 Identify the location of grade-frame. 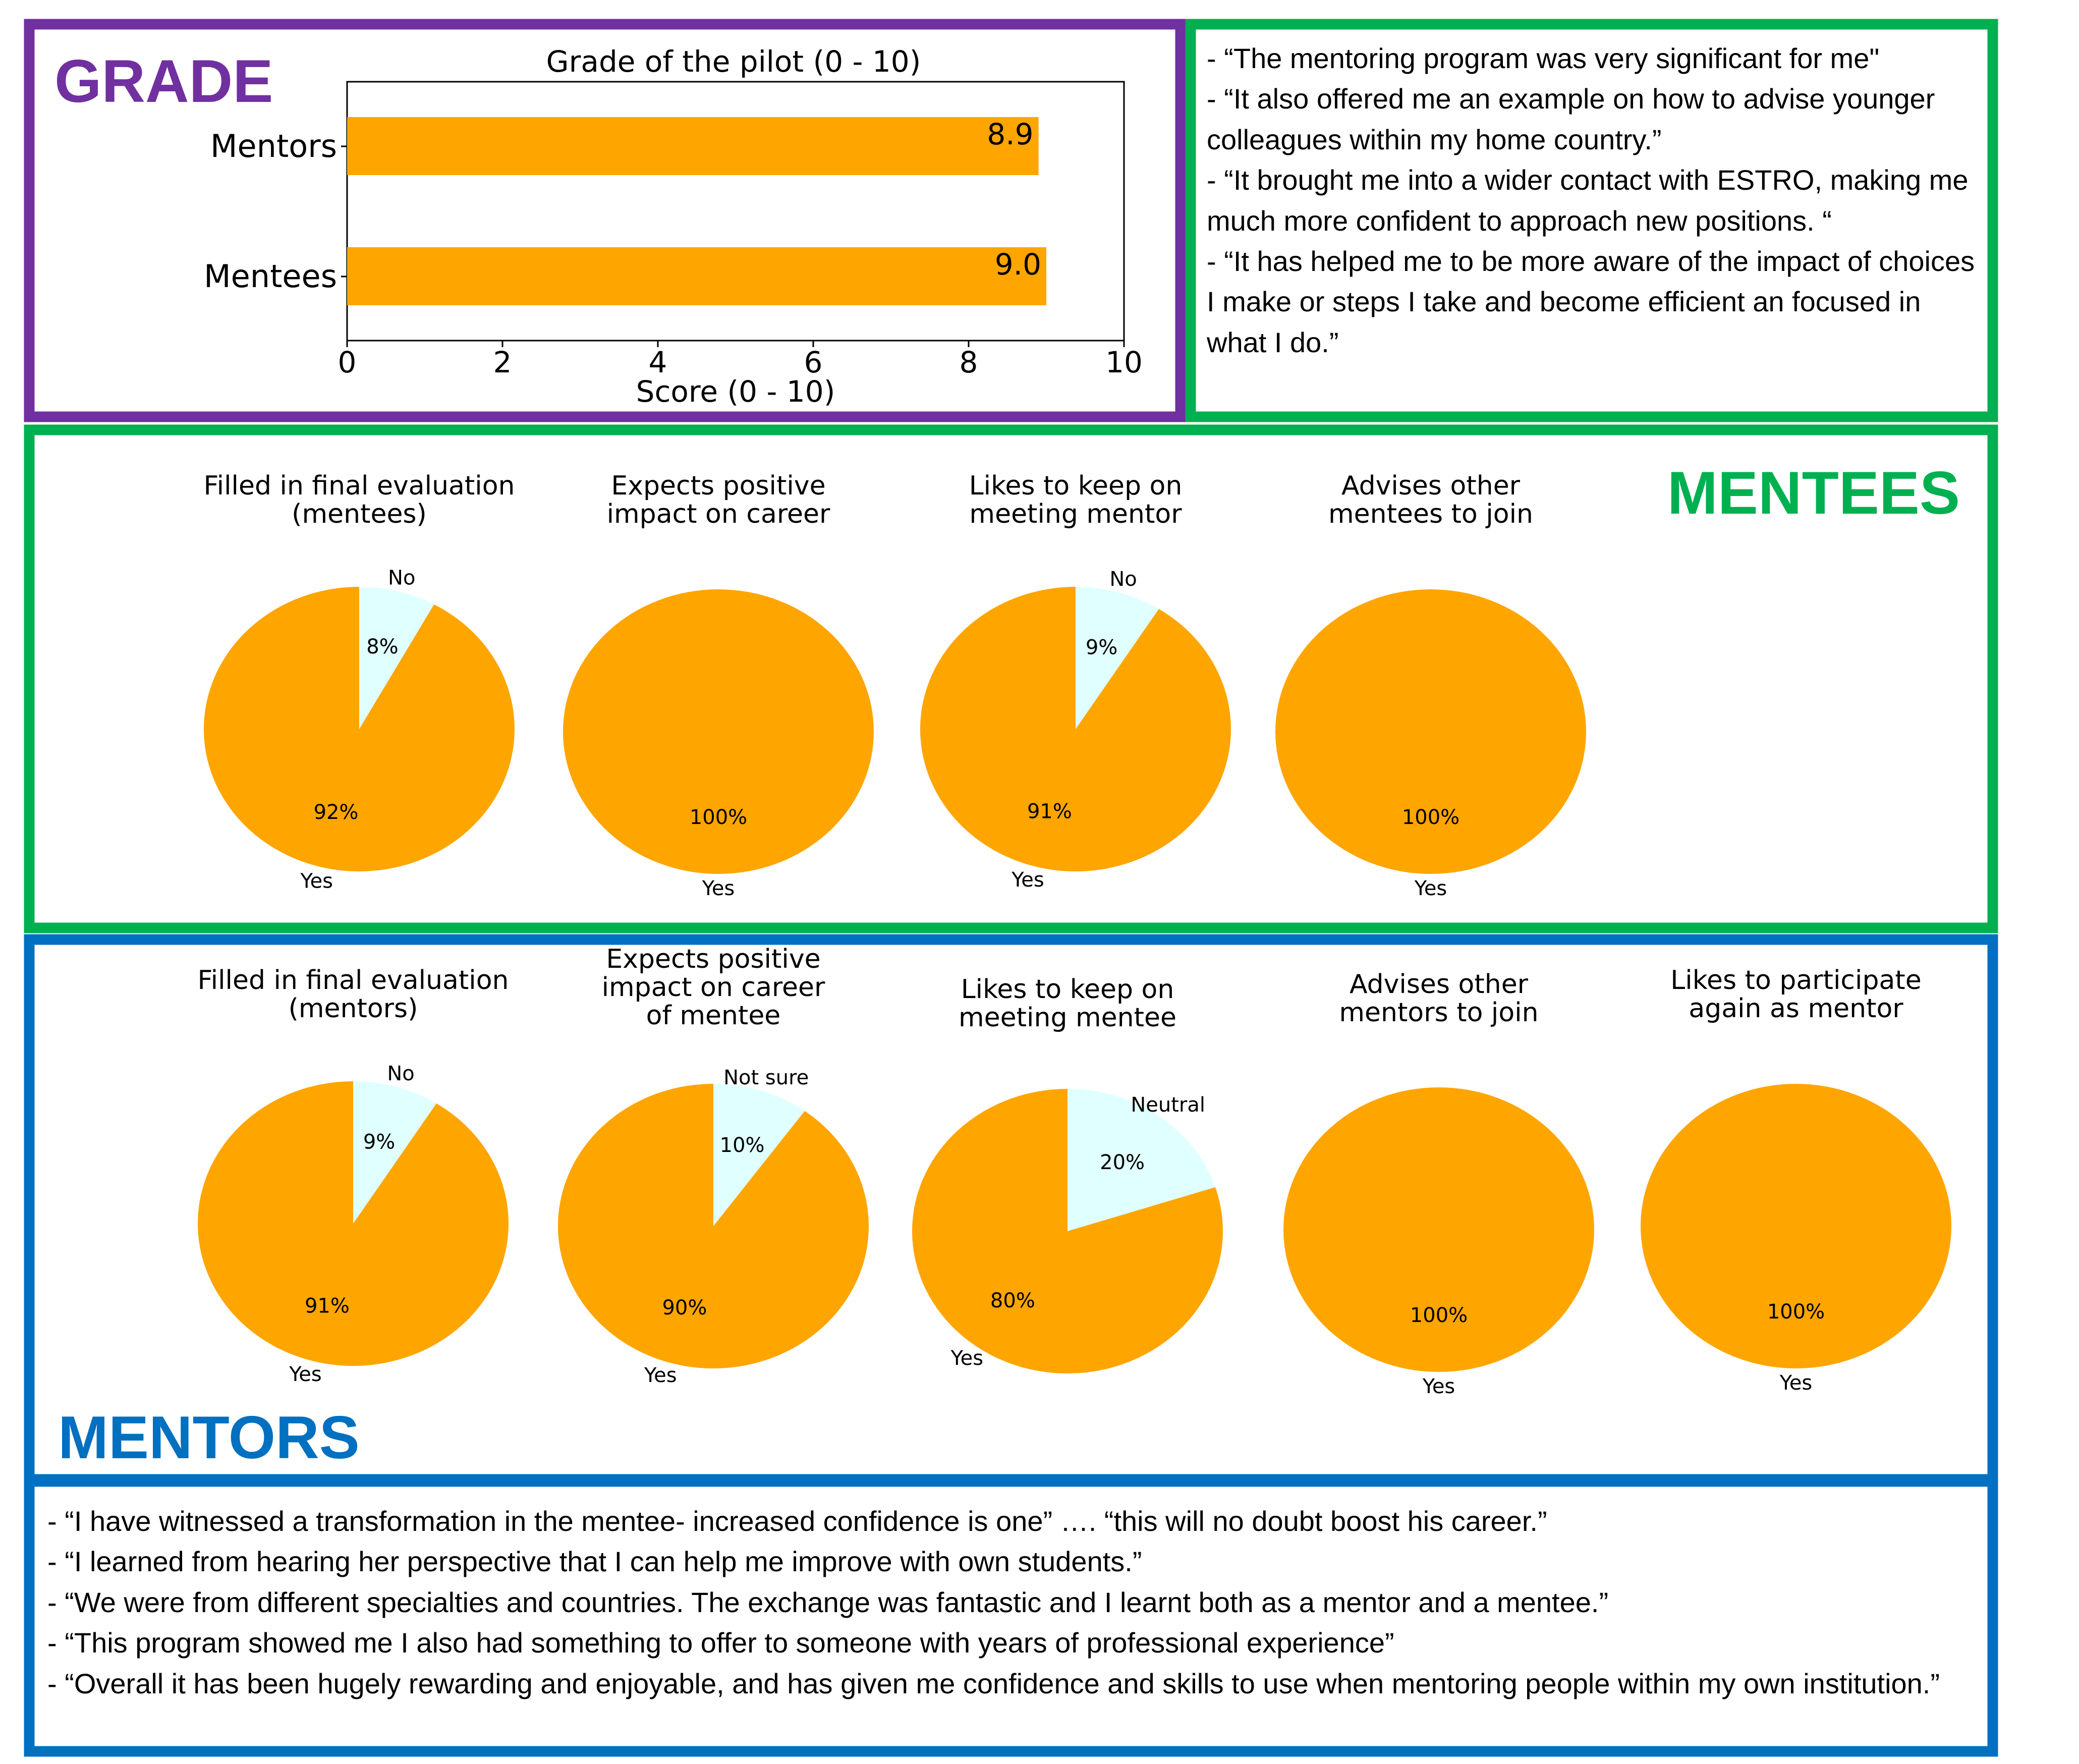
(605, 220).